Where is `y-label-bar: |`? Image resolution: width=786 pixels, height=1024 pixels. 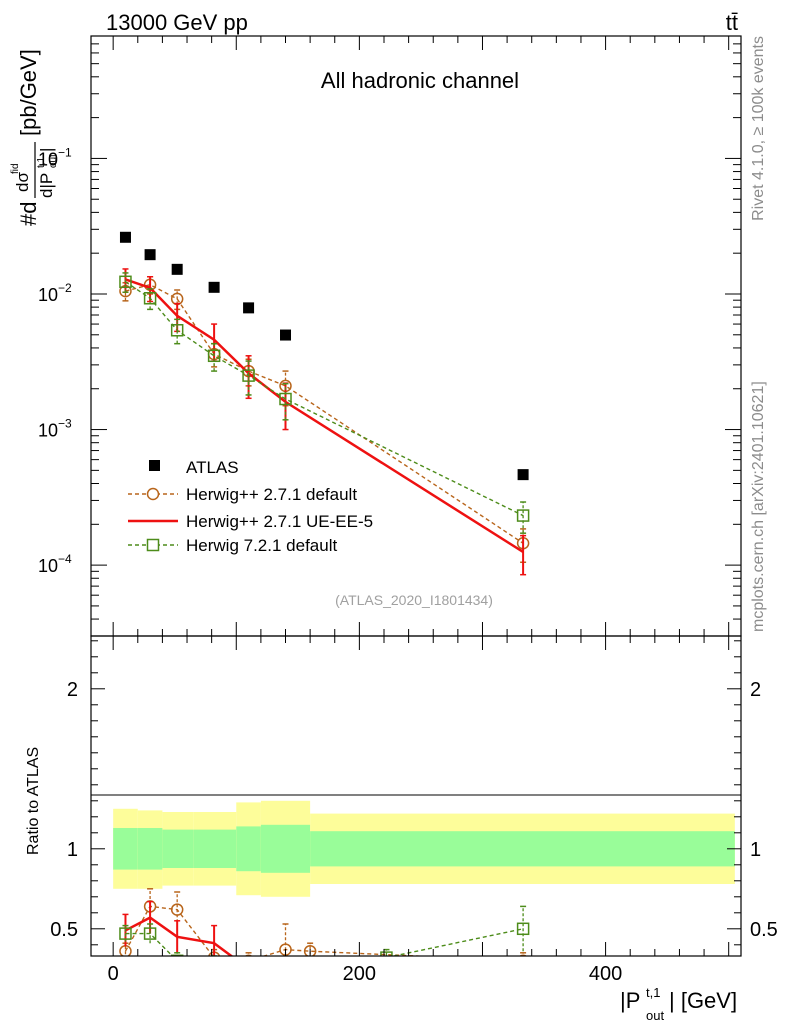 y-label-bar: | is located at coordinates (46, 150).